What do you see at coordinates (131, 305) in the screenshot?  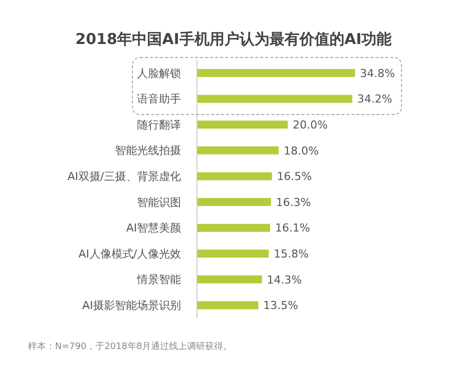 I see `y-tick-label: AI摄影智能场景识别` at bounding box center [131, 305].